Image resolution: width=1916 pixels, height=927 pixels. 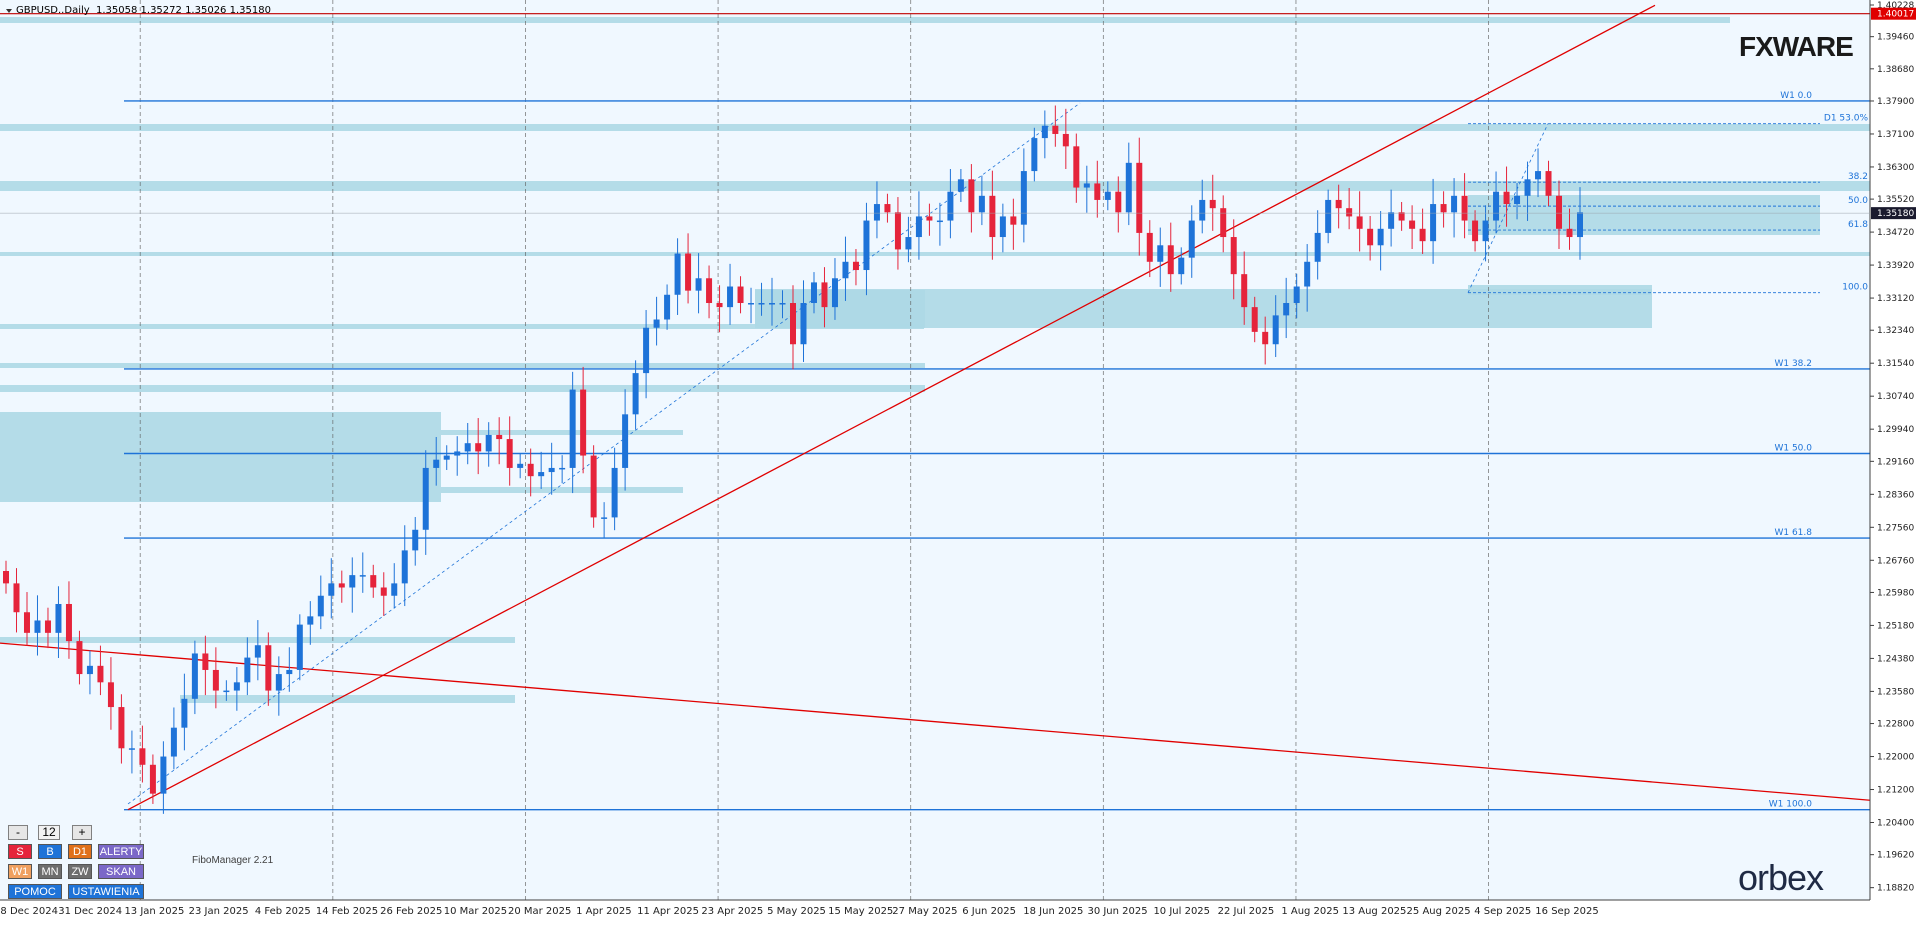 What do you see at coordinates (106, 891) in the screenshot?
I see `settings-button: USTAWIENIA` at bounding box center [106, 891].